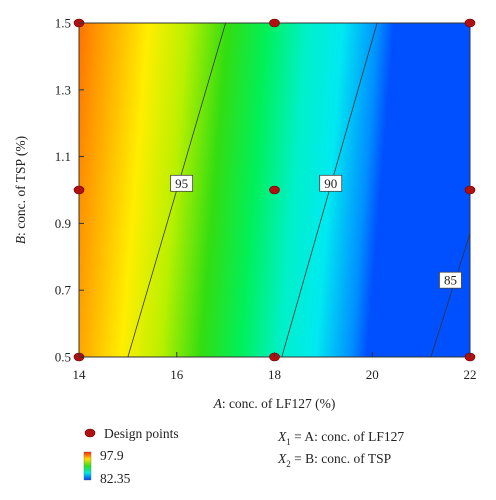 The height and width of the screenshot is (500, 496). What do you see at coordinates (274, 403) in the screenshot?
I see `x-axis-title: A: conc. of LF127 (%)` at bounding box center [274, 403].